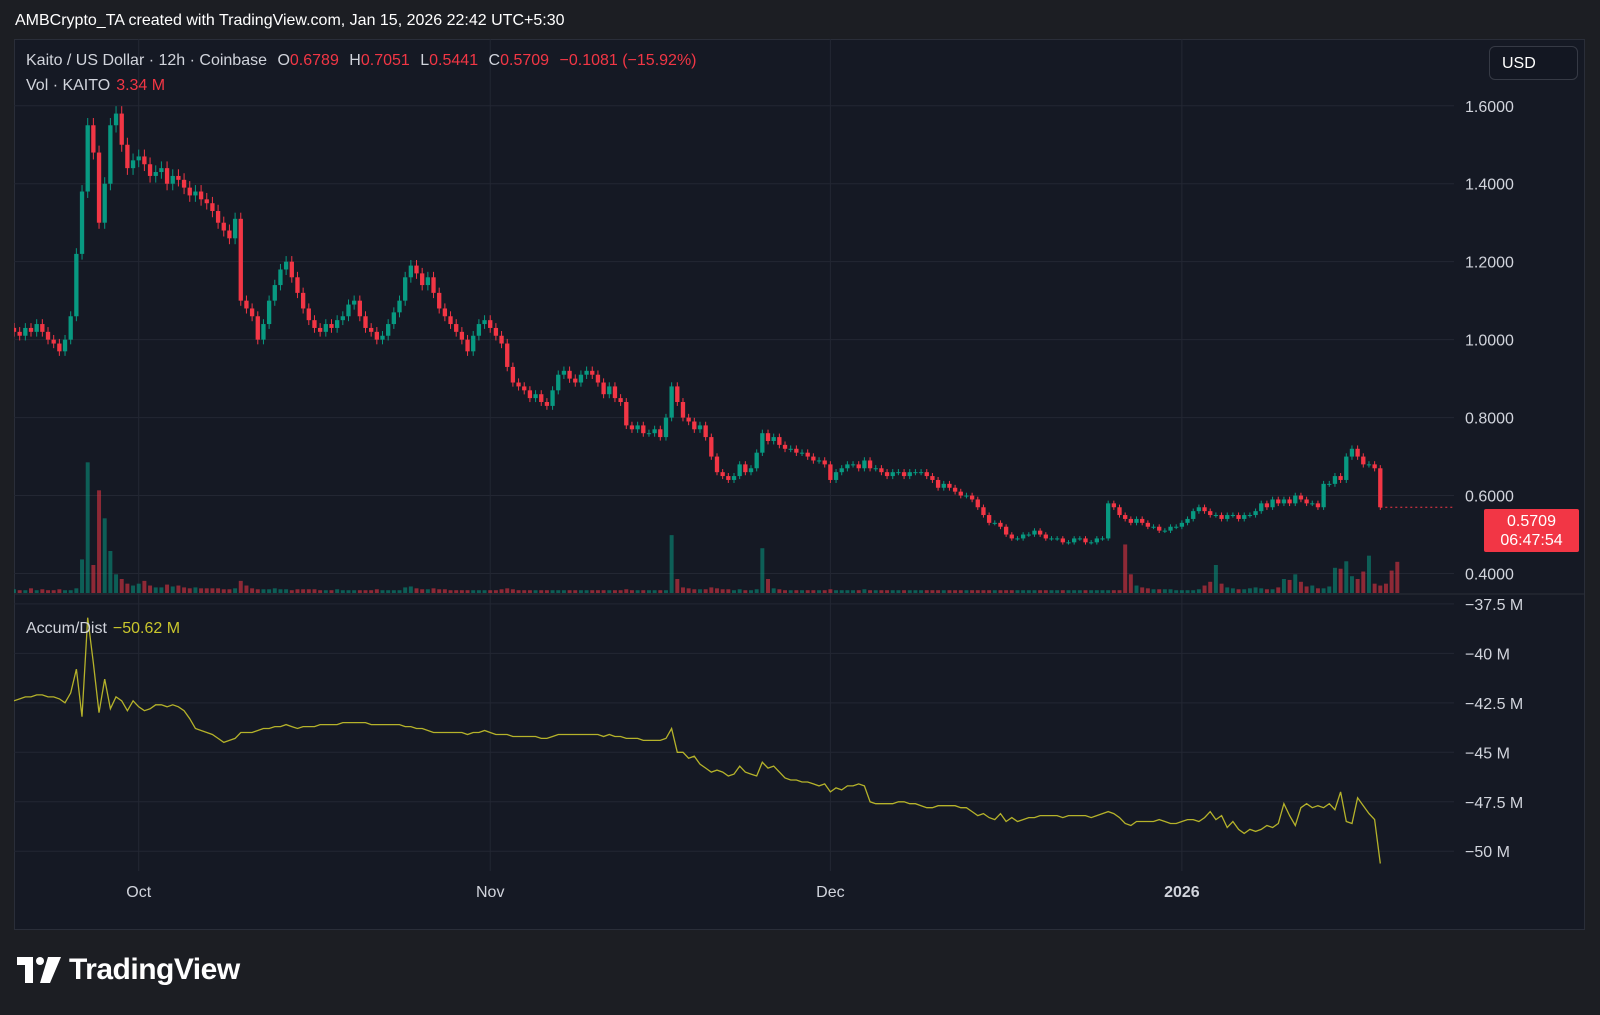  Describe the element at coordinates (146, 60) in the screenshot. I see `symbol-label: Kaito / US Dollar · 12h · Coinbase` at that location.